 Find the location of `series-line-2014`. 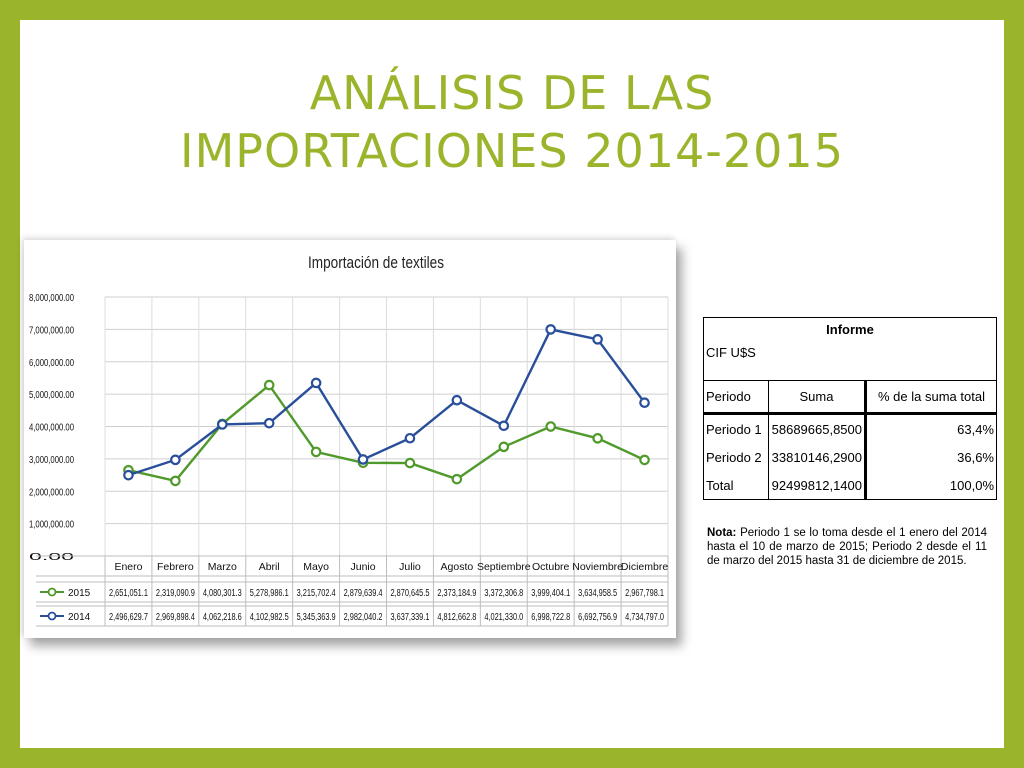

series-line-2014 is located at coordinates (387, 402).